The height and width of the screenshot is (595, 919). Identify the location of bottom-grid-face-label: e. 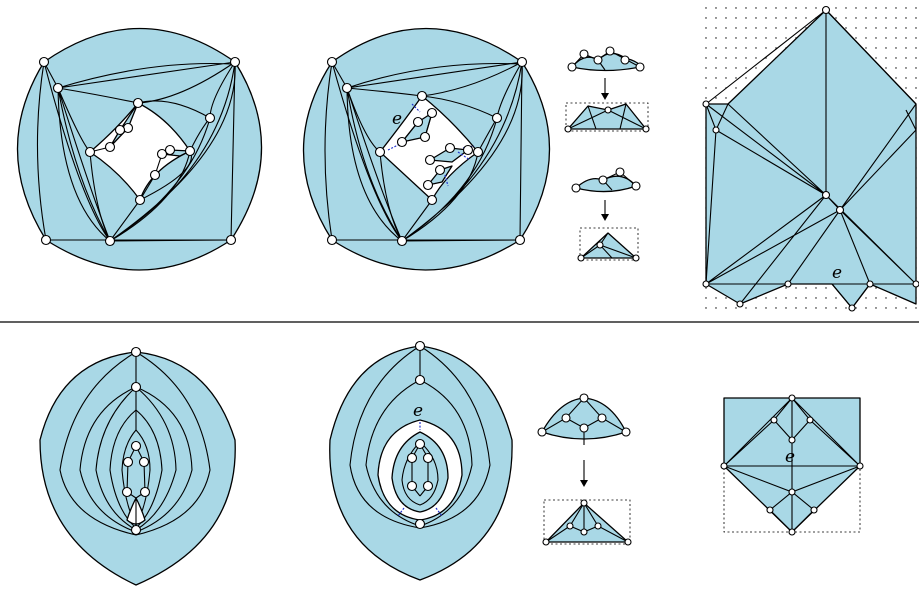
(790, 457).